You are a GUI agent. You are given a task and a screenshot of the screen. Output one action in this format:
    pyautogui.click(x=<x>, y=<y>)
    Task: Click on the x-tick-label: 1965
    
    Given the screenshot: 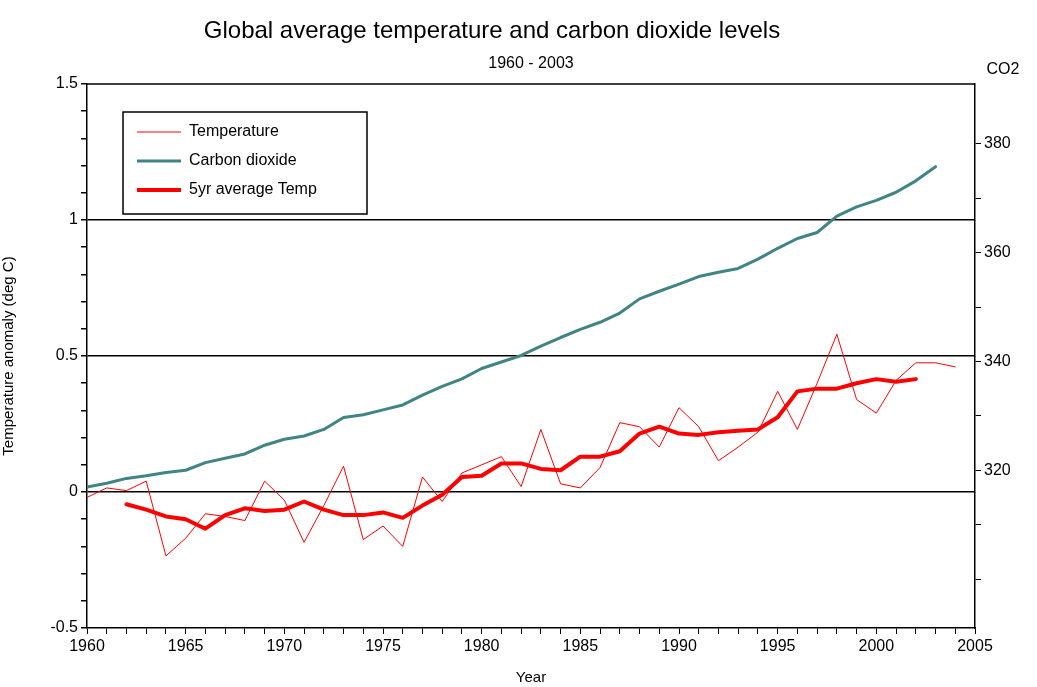 What is the action you would take?
    pyautogui.click(x=185, y=646)
    